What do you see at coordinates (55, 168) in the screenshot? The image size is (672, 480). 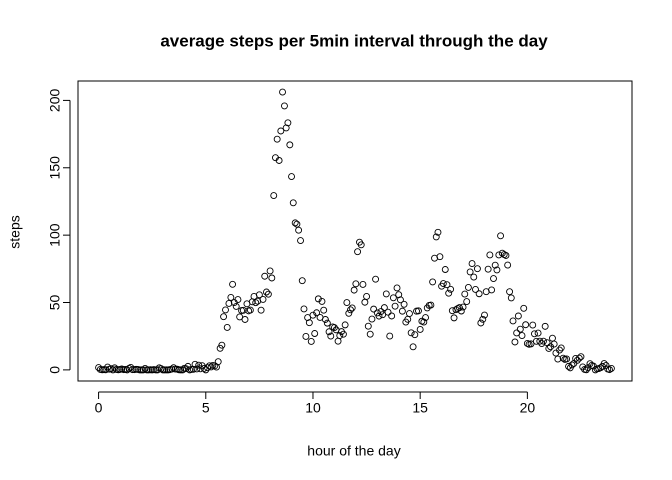 I see `y-tick-label: 150` at bounding box center [55, 168].